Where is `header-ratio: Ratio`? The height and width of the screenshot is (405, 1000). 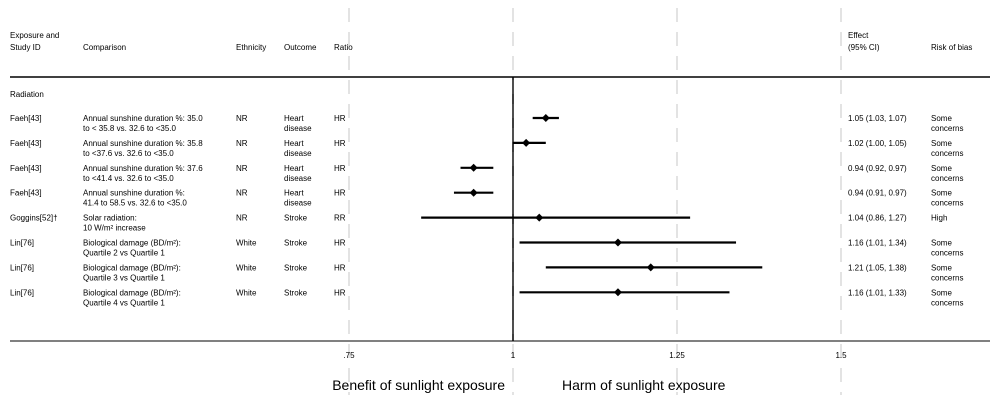 header-ratio: Ratio is located at coordinates (343, 47).